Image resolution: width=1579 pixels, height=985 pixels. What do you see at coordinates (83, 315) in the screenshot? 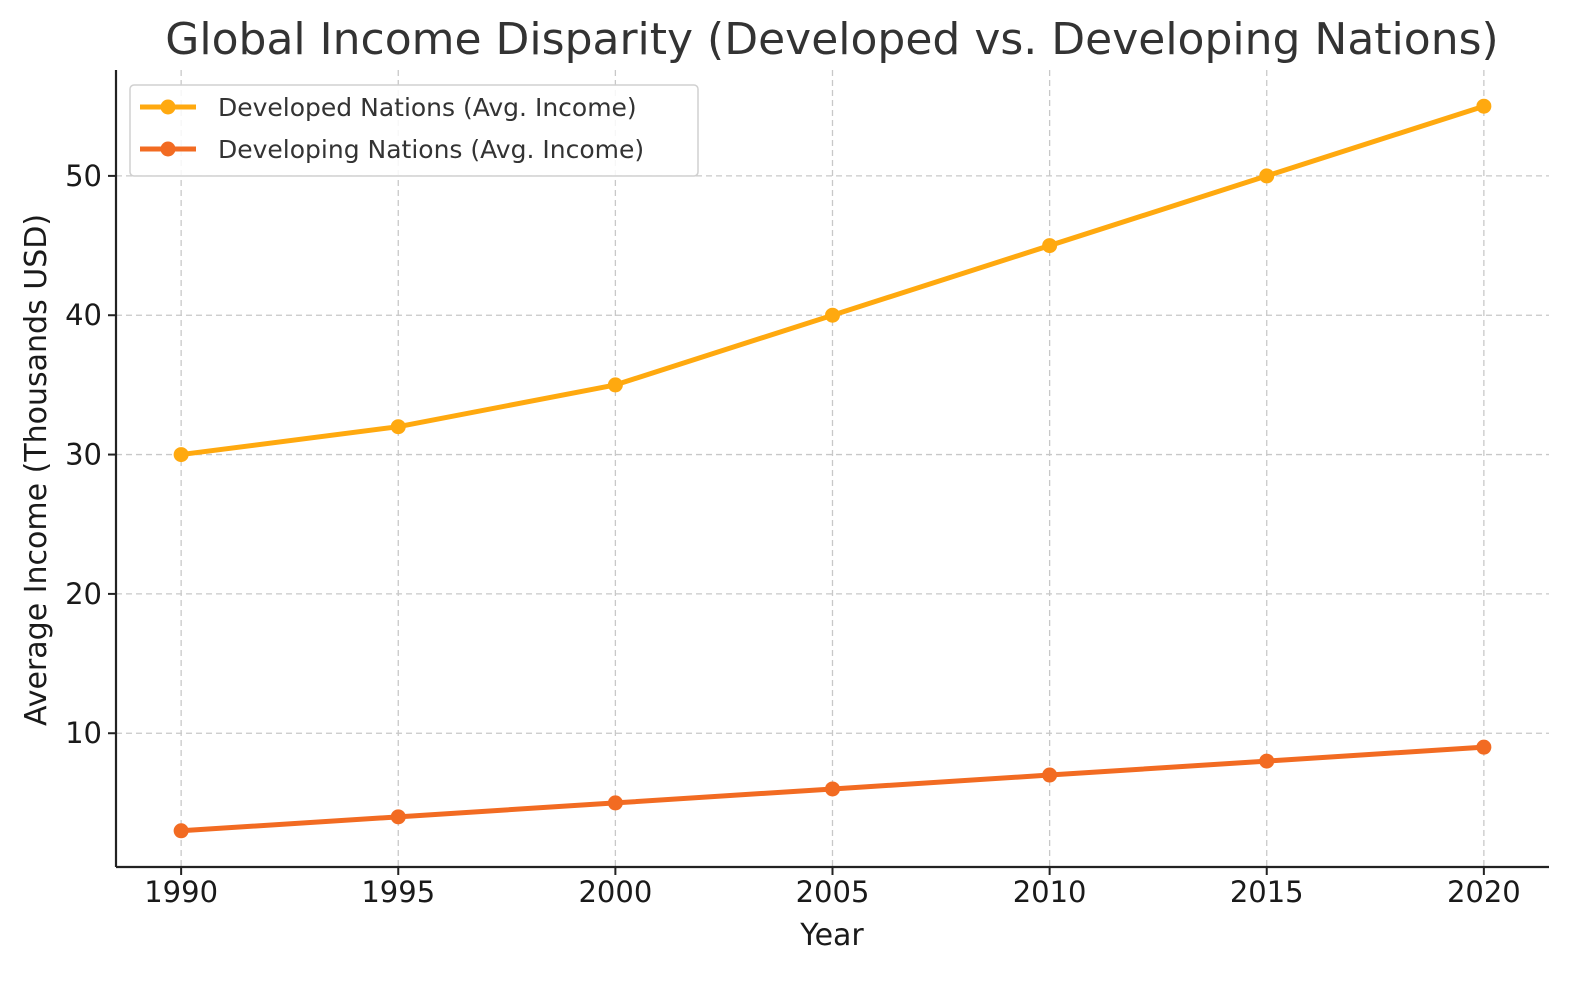
I see `y-tick-label: 40` at bounding box center [83, 315].